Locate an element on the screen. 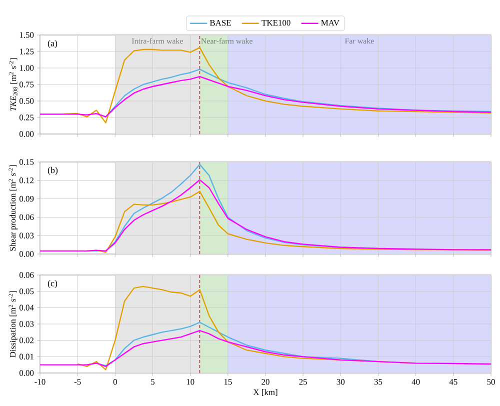  y-tick-label: 0.01 is located at coordinates (26, 357).